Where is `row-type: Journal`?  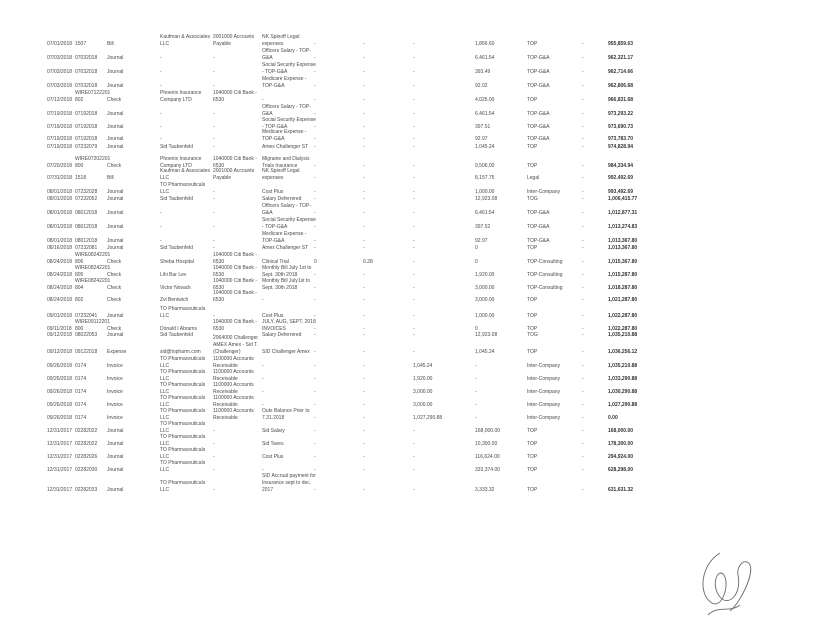 row-type: Journal is located at coordinates (115, 139).